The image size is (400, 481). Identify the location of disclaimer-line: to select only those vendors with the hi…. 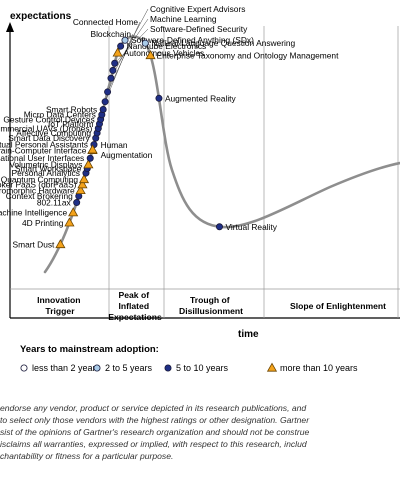
(155, 420).